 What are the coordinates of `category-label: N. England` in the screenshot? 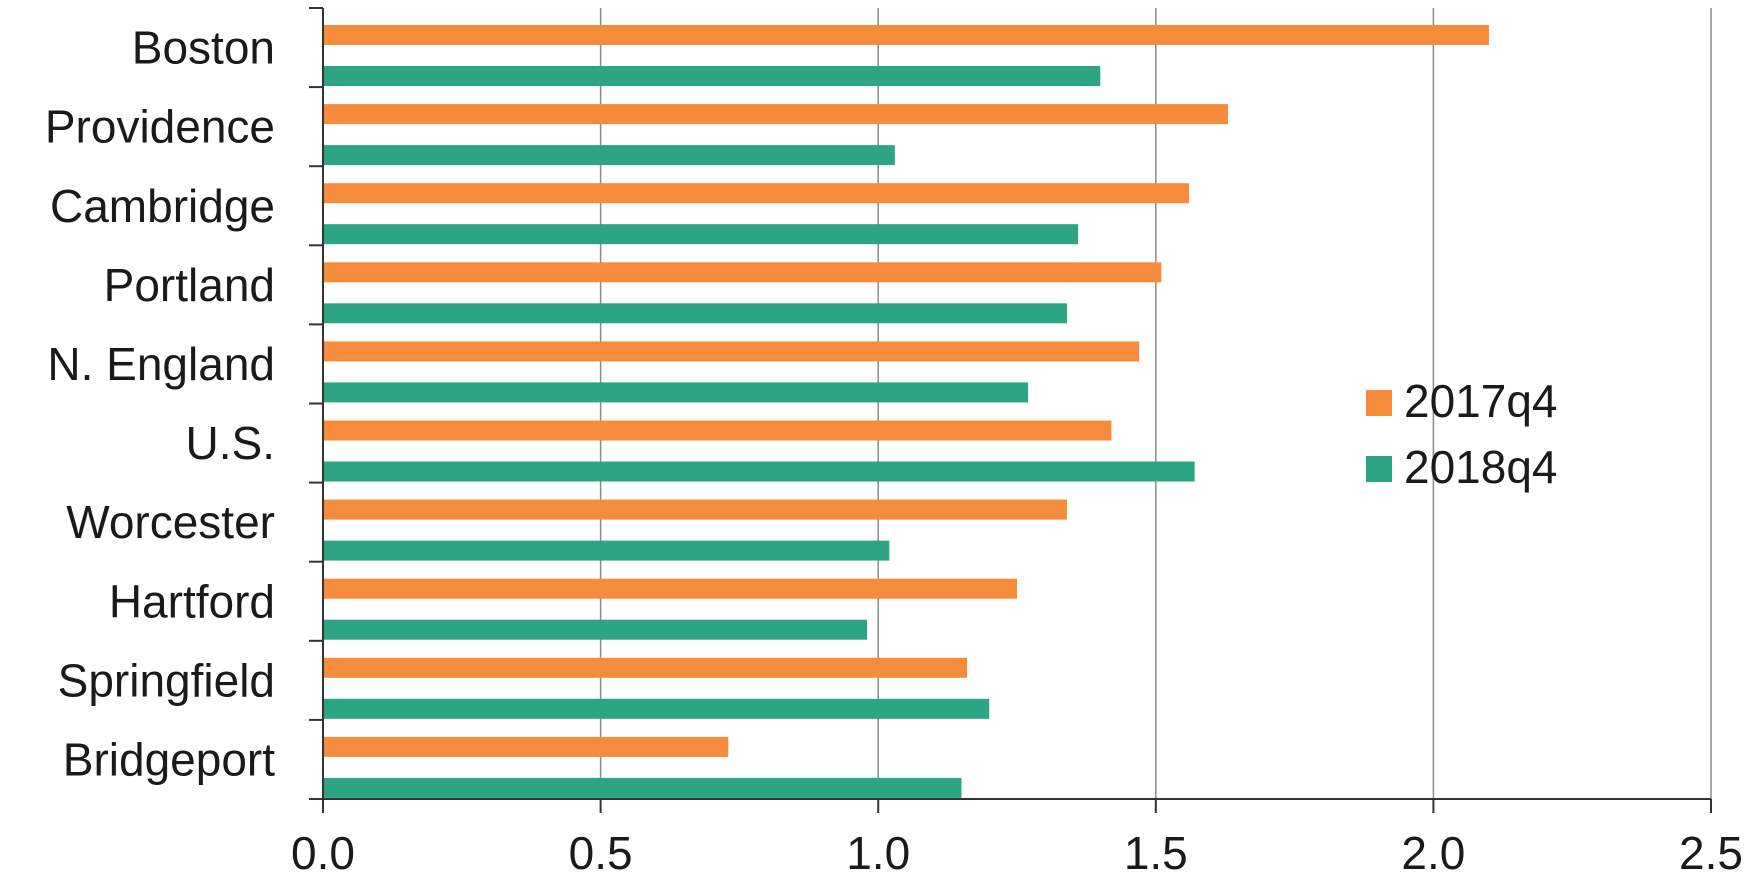 It's located at (161, 364).